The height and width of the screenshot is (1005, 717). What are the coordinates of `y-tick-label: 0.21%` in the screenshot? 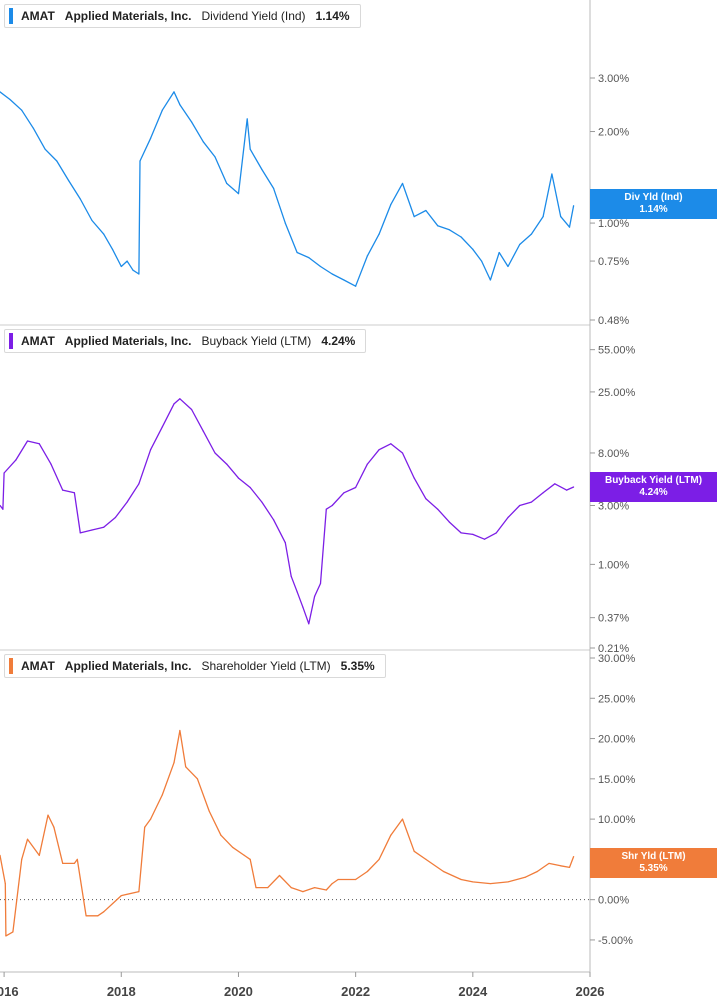 It's located at (613, 649).